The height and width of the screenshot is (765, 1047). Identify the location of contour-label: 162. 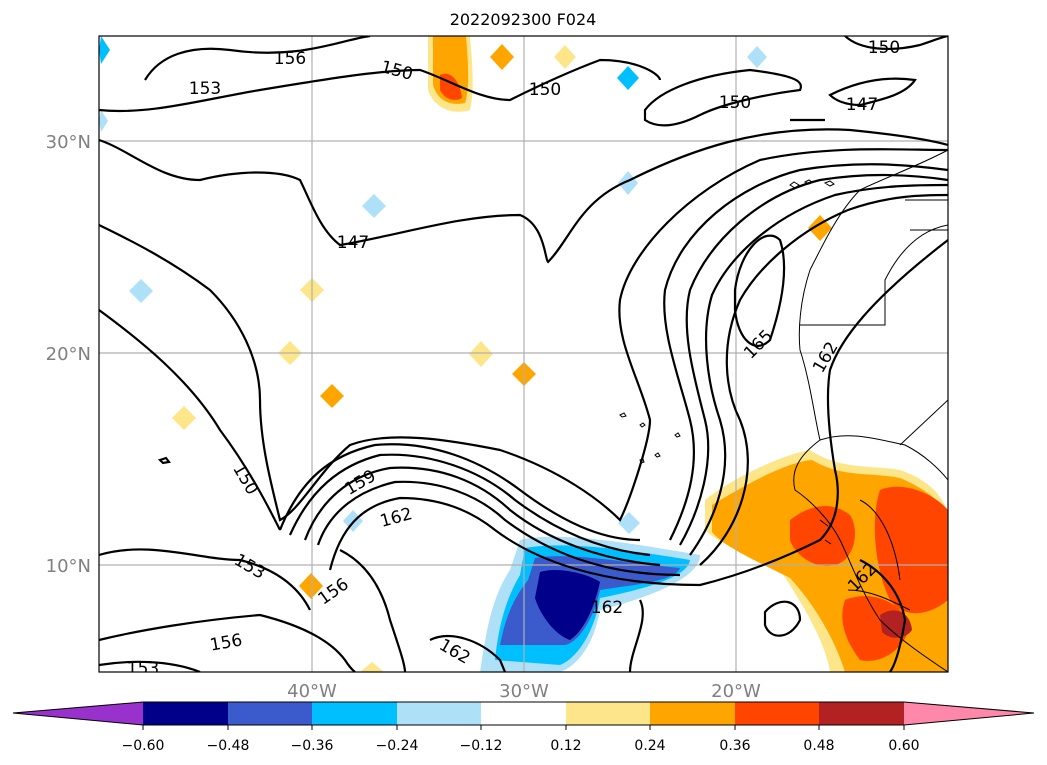
(607, 608).